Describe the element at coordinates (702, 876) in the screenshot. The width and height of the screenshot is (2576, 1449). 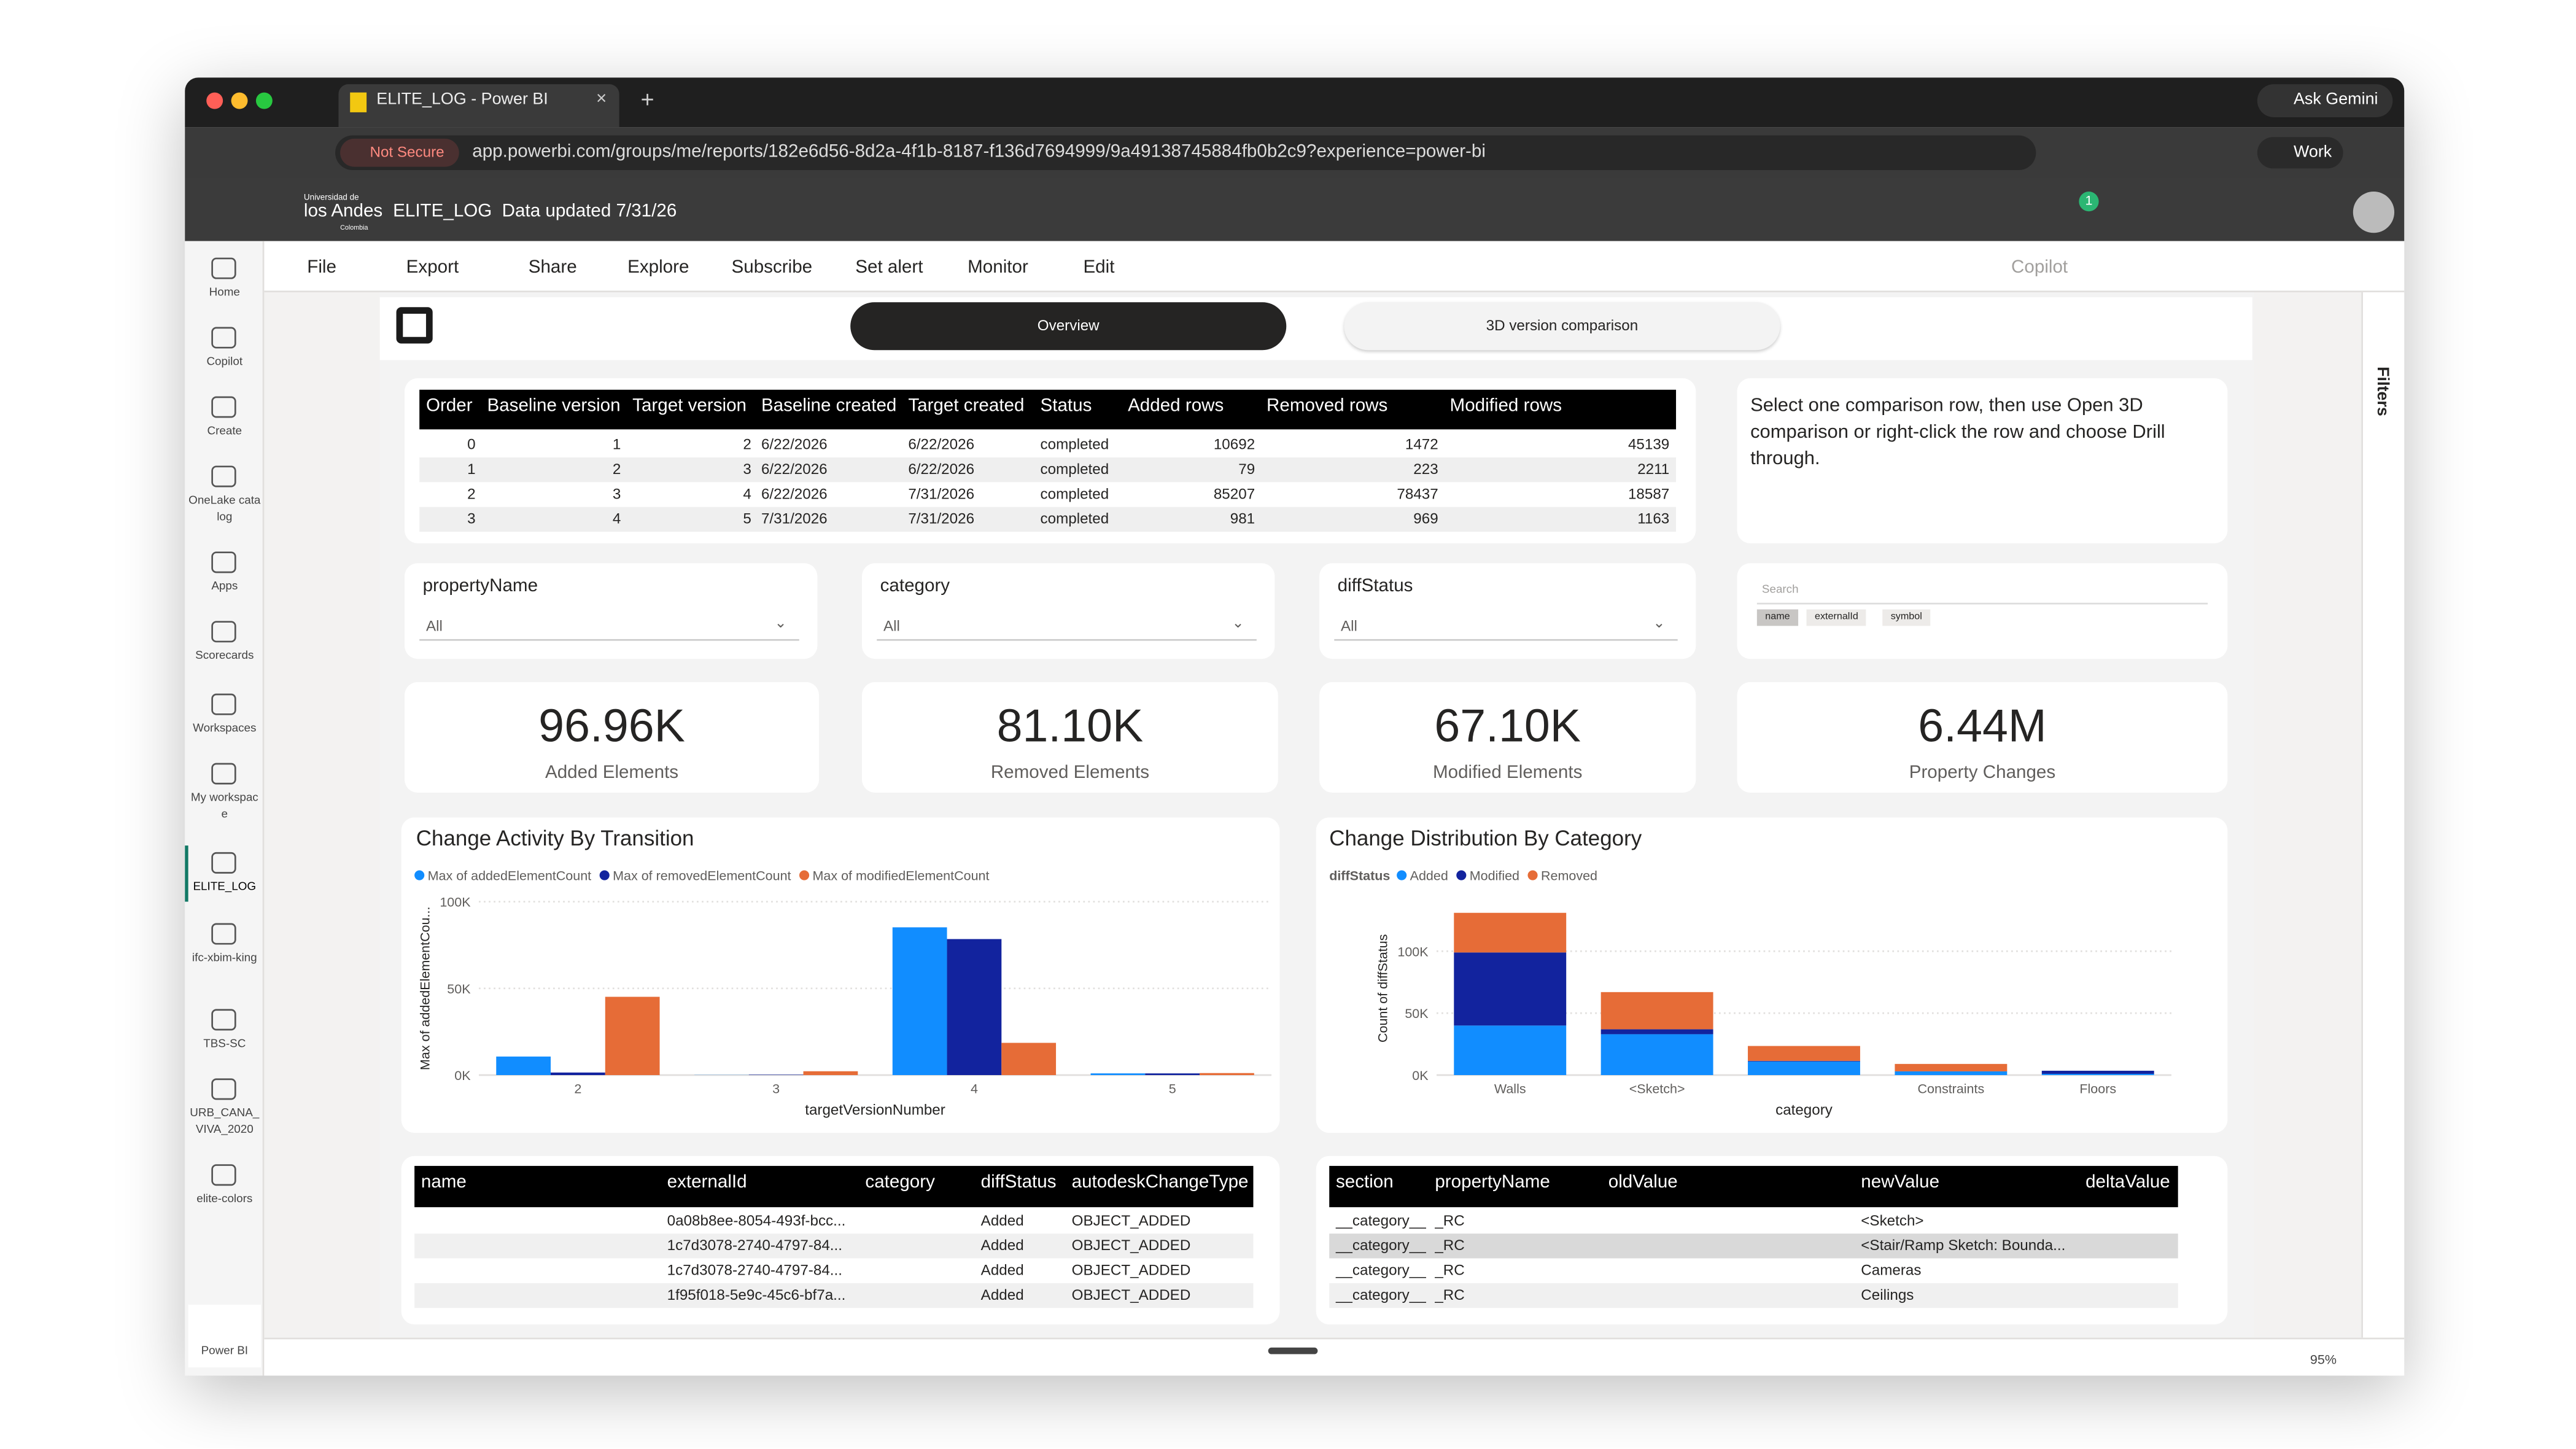
I see `legend-label: Max of removedElementCount` at that location.